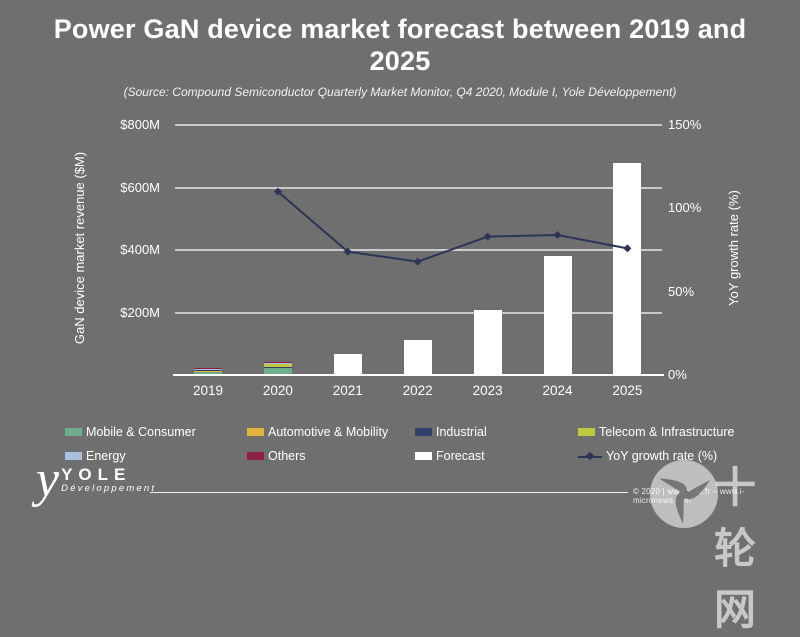 This screenshot has height=637, width=800. Describe the element at coordinates (348, 390) in the screenshot. I see `x-axis-year-label: 2021` at that location.